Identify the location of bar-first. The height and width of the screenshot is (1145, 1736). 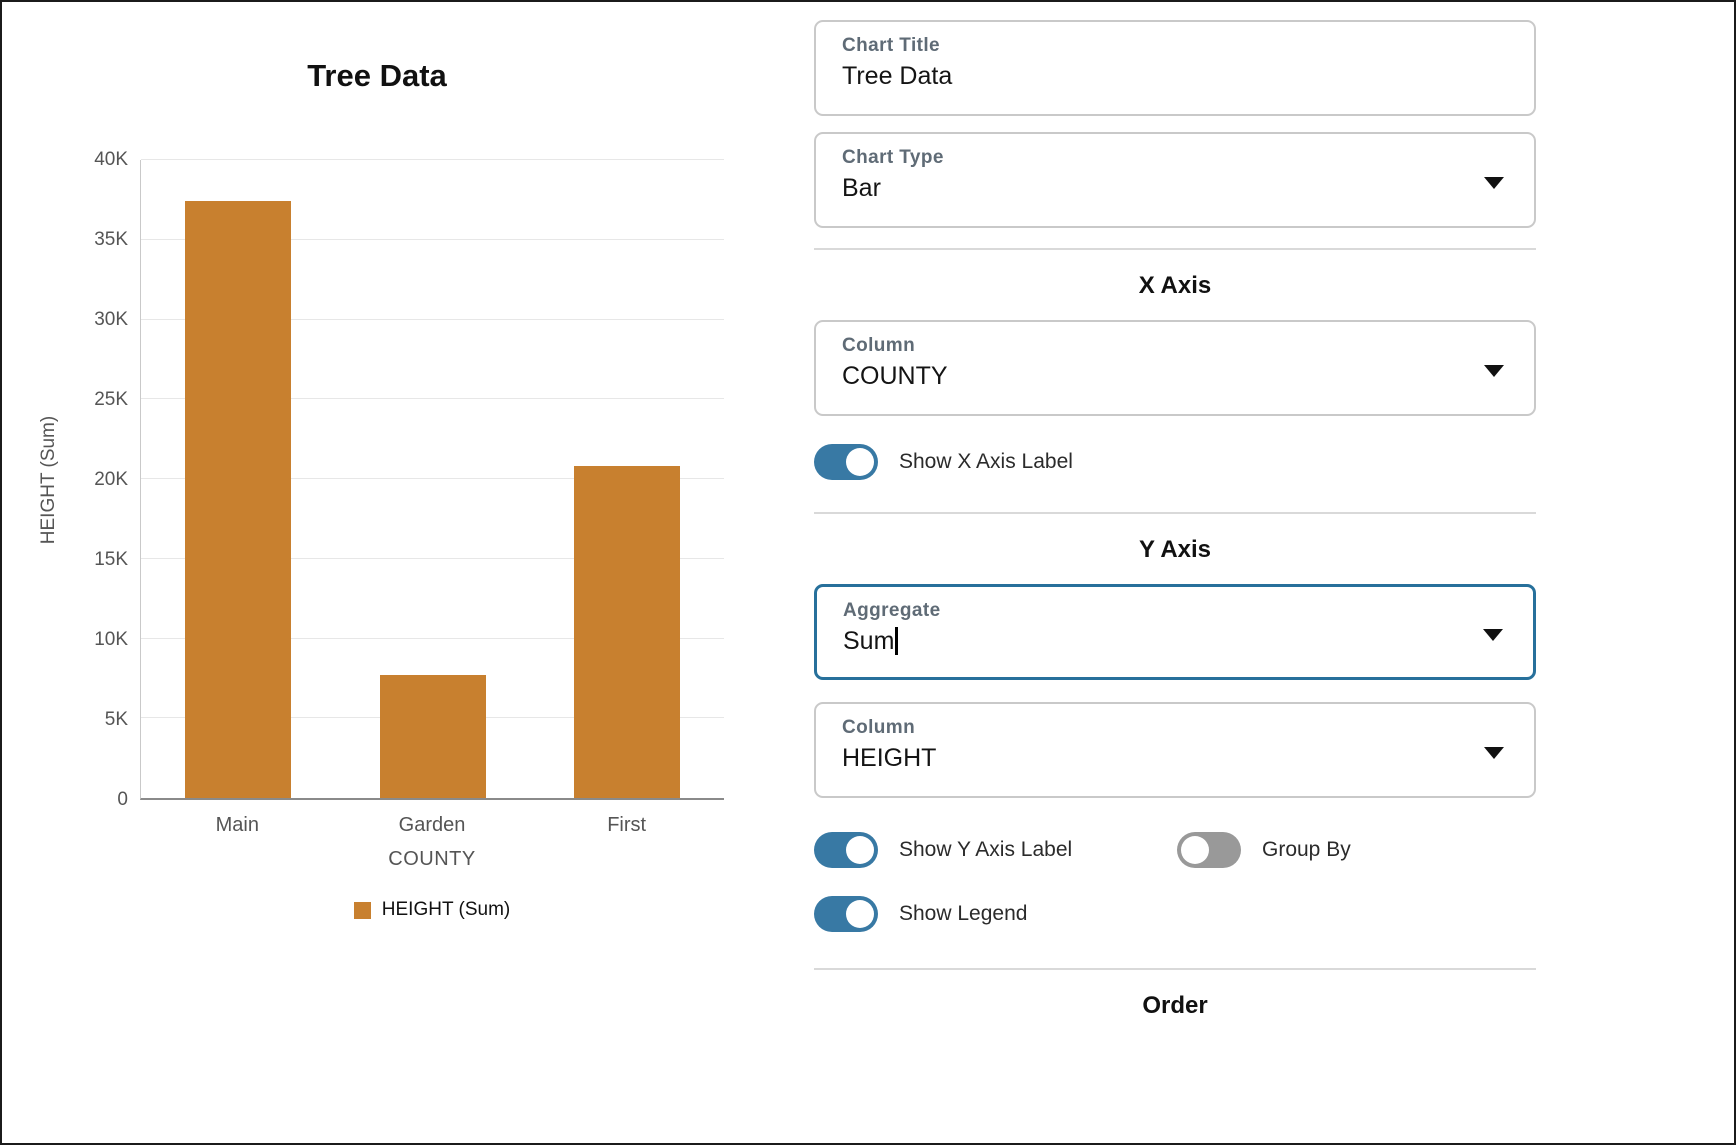
(626, 632).